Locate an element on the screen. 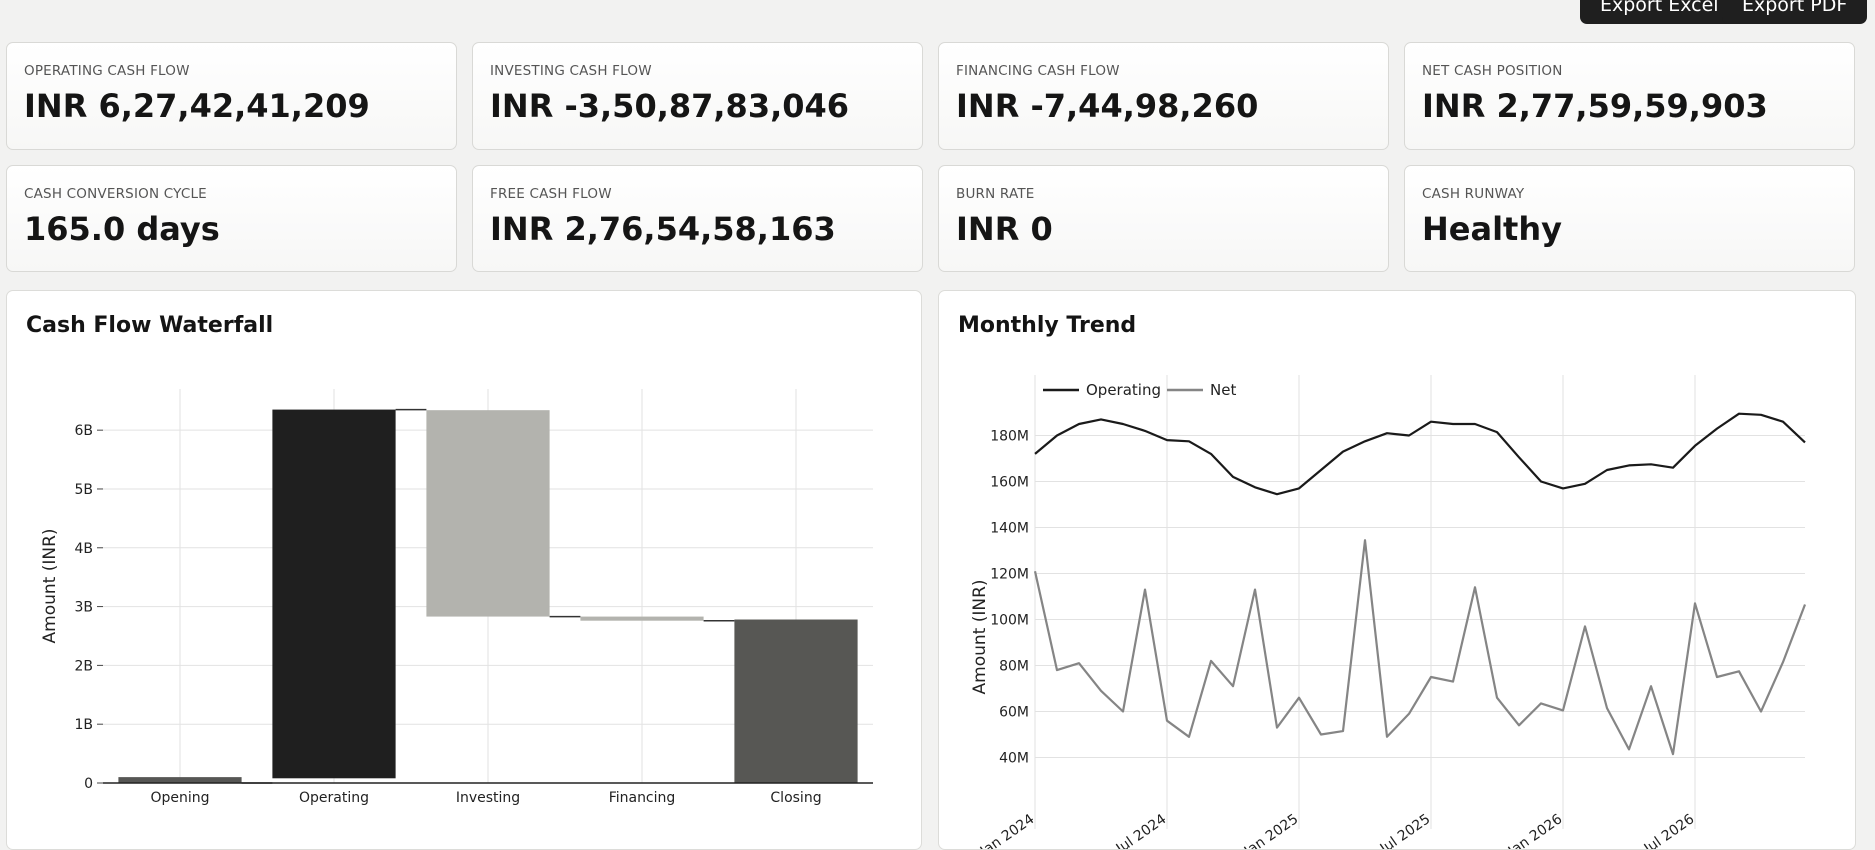 This screenshot has height=850, width=1875. kpi-card-operating-cash-flow: OPERATING CASH FLOW INR 6,27,42,41,209 is located at coordinates (231, 96).